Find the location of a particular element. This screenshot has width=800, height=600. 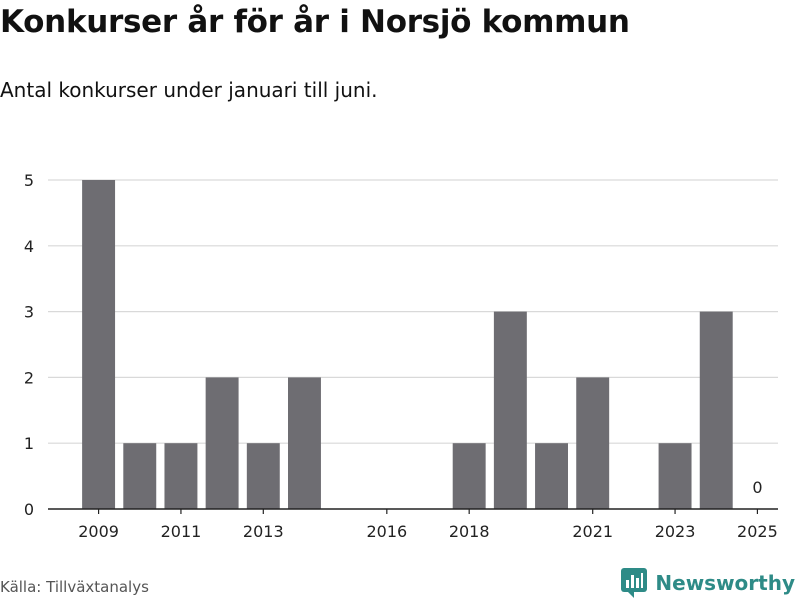

y-tick-label: 1 is located at coordinates (29, 443).